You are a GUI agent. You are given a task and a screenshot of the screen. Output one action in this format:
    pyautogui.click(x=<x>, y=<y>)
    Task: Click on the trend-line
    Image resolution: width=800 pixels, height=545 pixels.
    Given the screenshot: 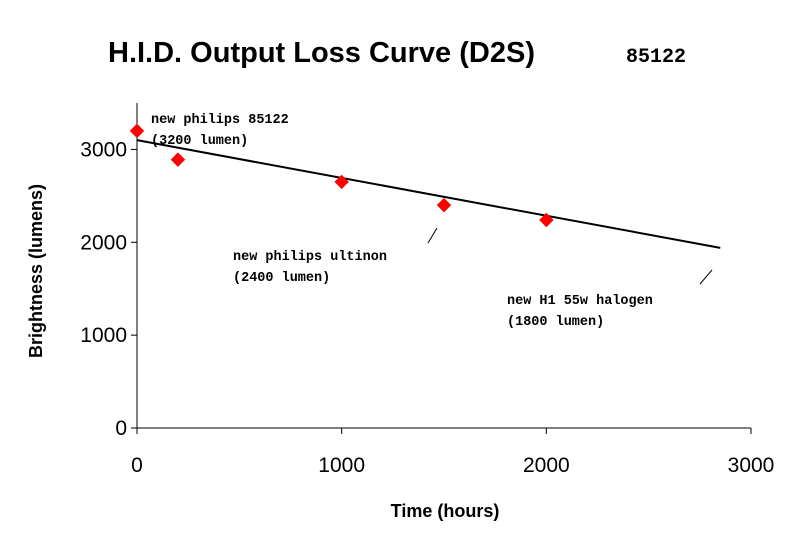 What is the action you would take?
    pyautogui.click(x=428, y=194)
    